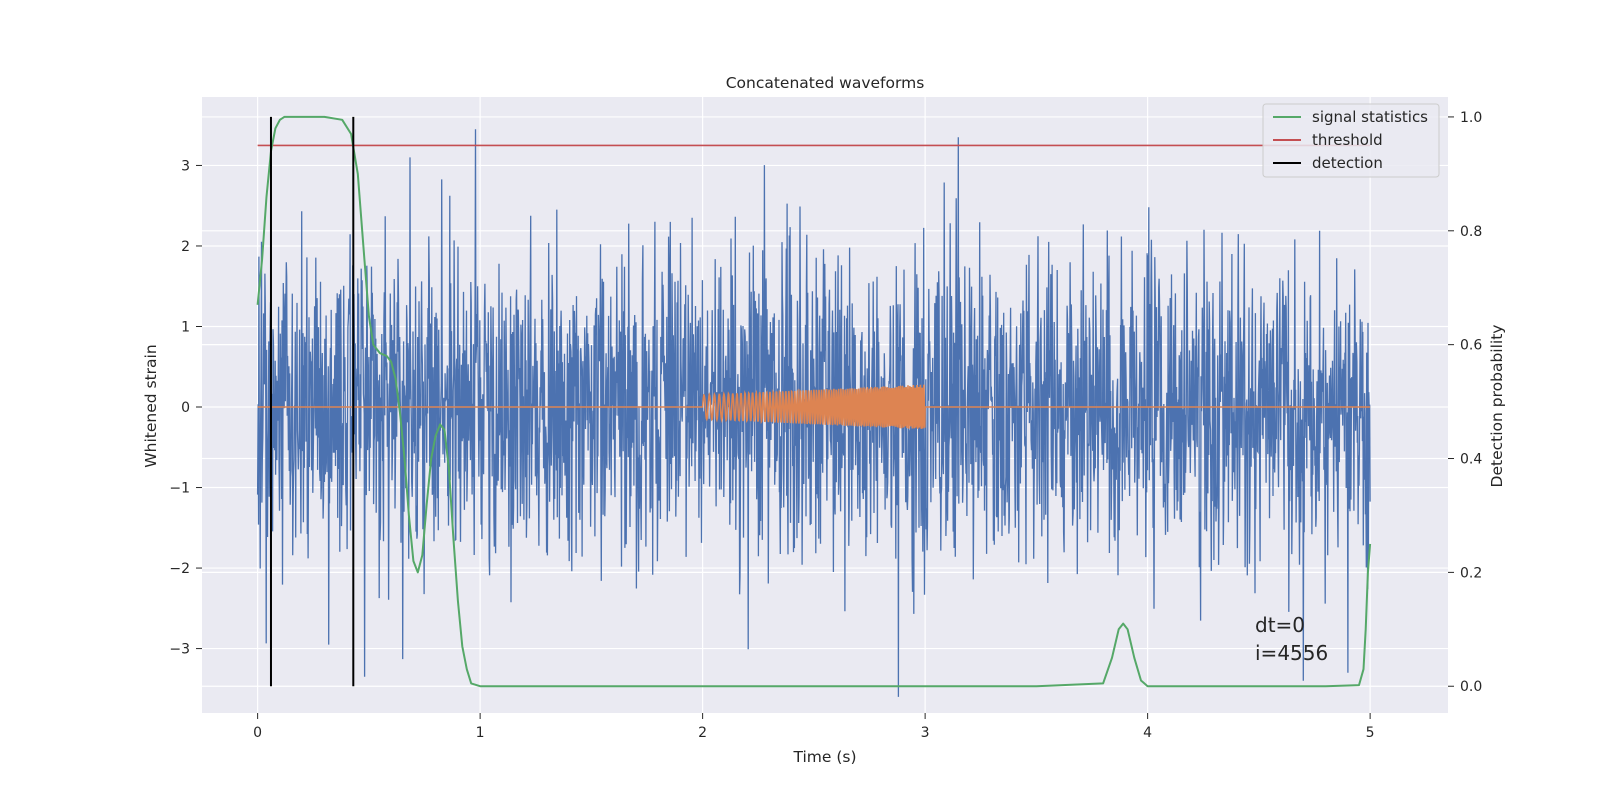 The image size is (1600, 800). What do you see at coordinates (151, 405) in the screenshot?
I see `y-axis-label: Whitened strain` at bounding box center [151, 405].